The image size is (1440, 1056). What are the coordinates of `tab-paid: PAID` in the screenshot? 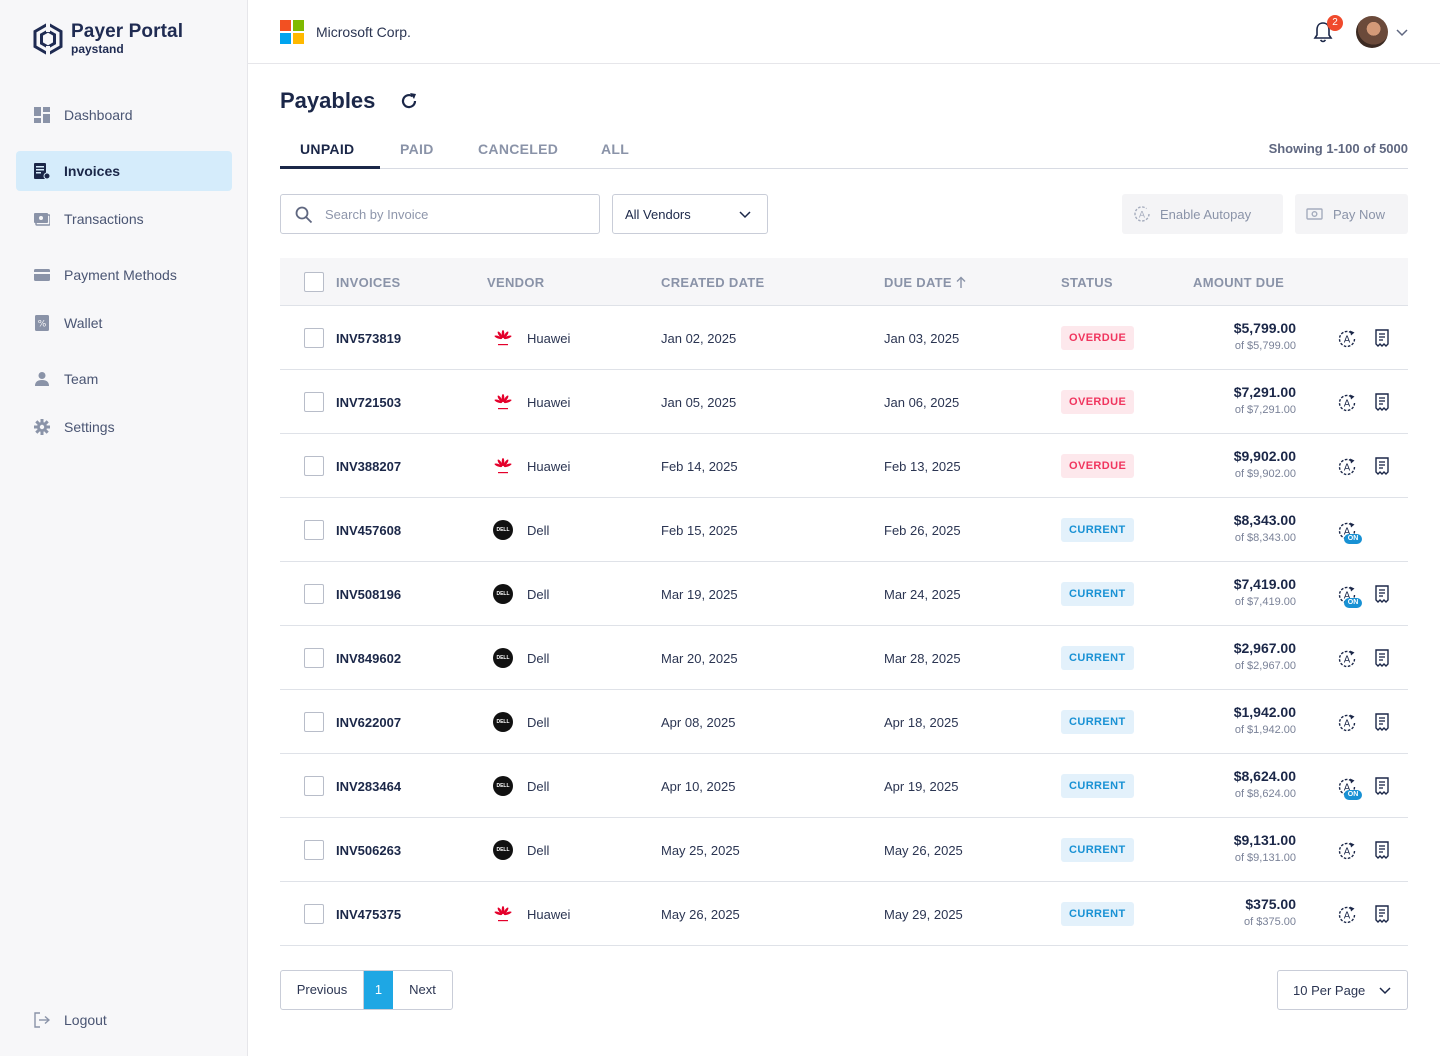 It's located at (417, 149).